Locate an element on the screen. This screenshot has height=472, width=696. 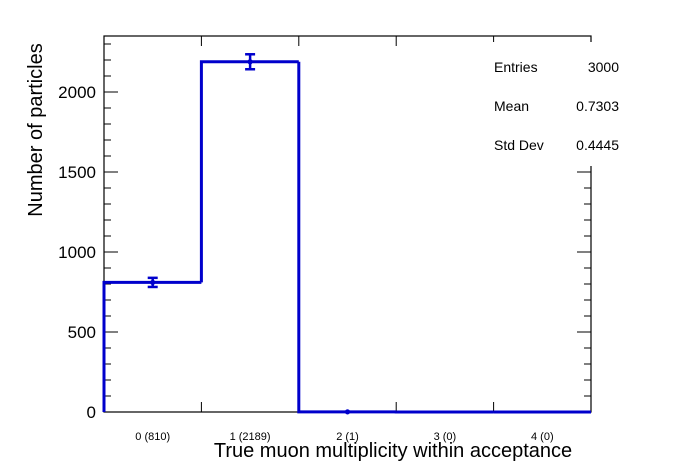
y-tick-label: 2000 is located at coordinates (77, 92).